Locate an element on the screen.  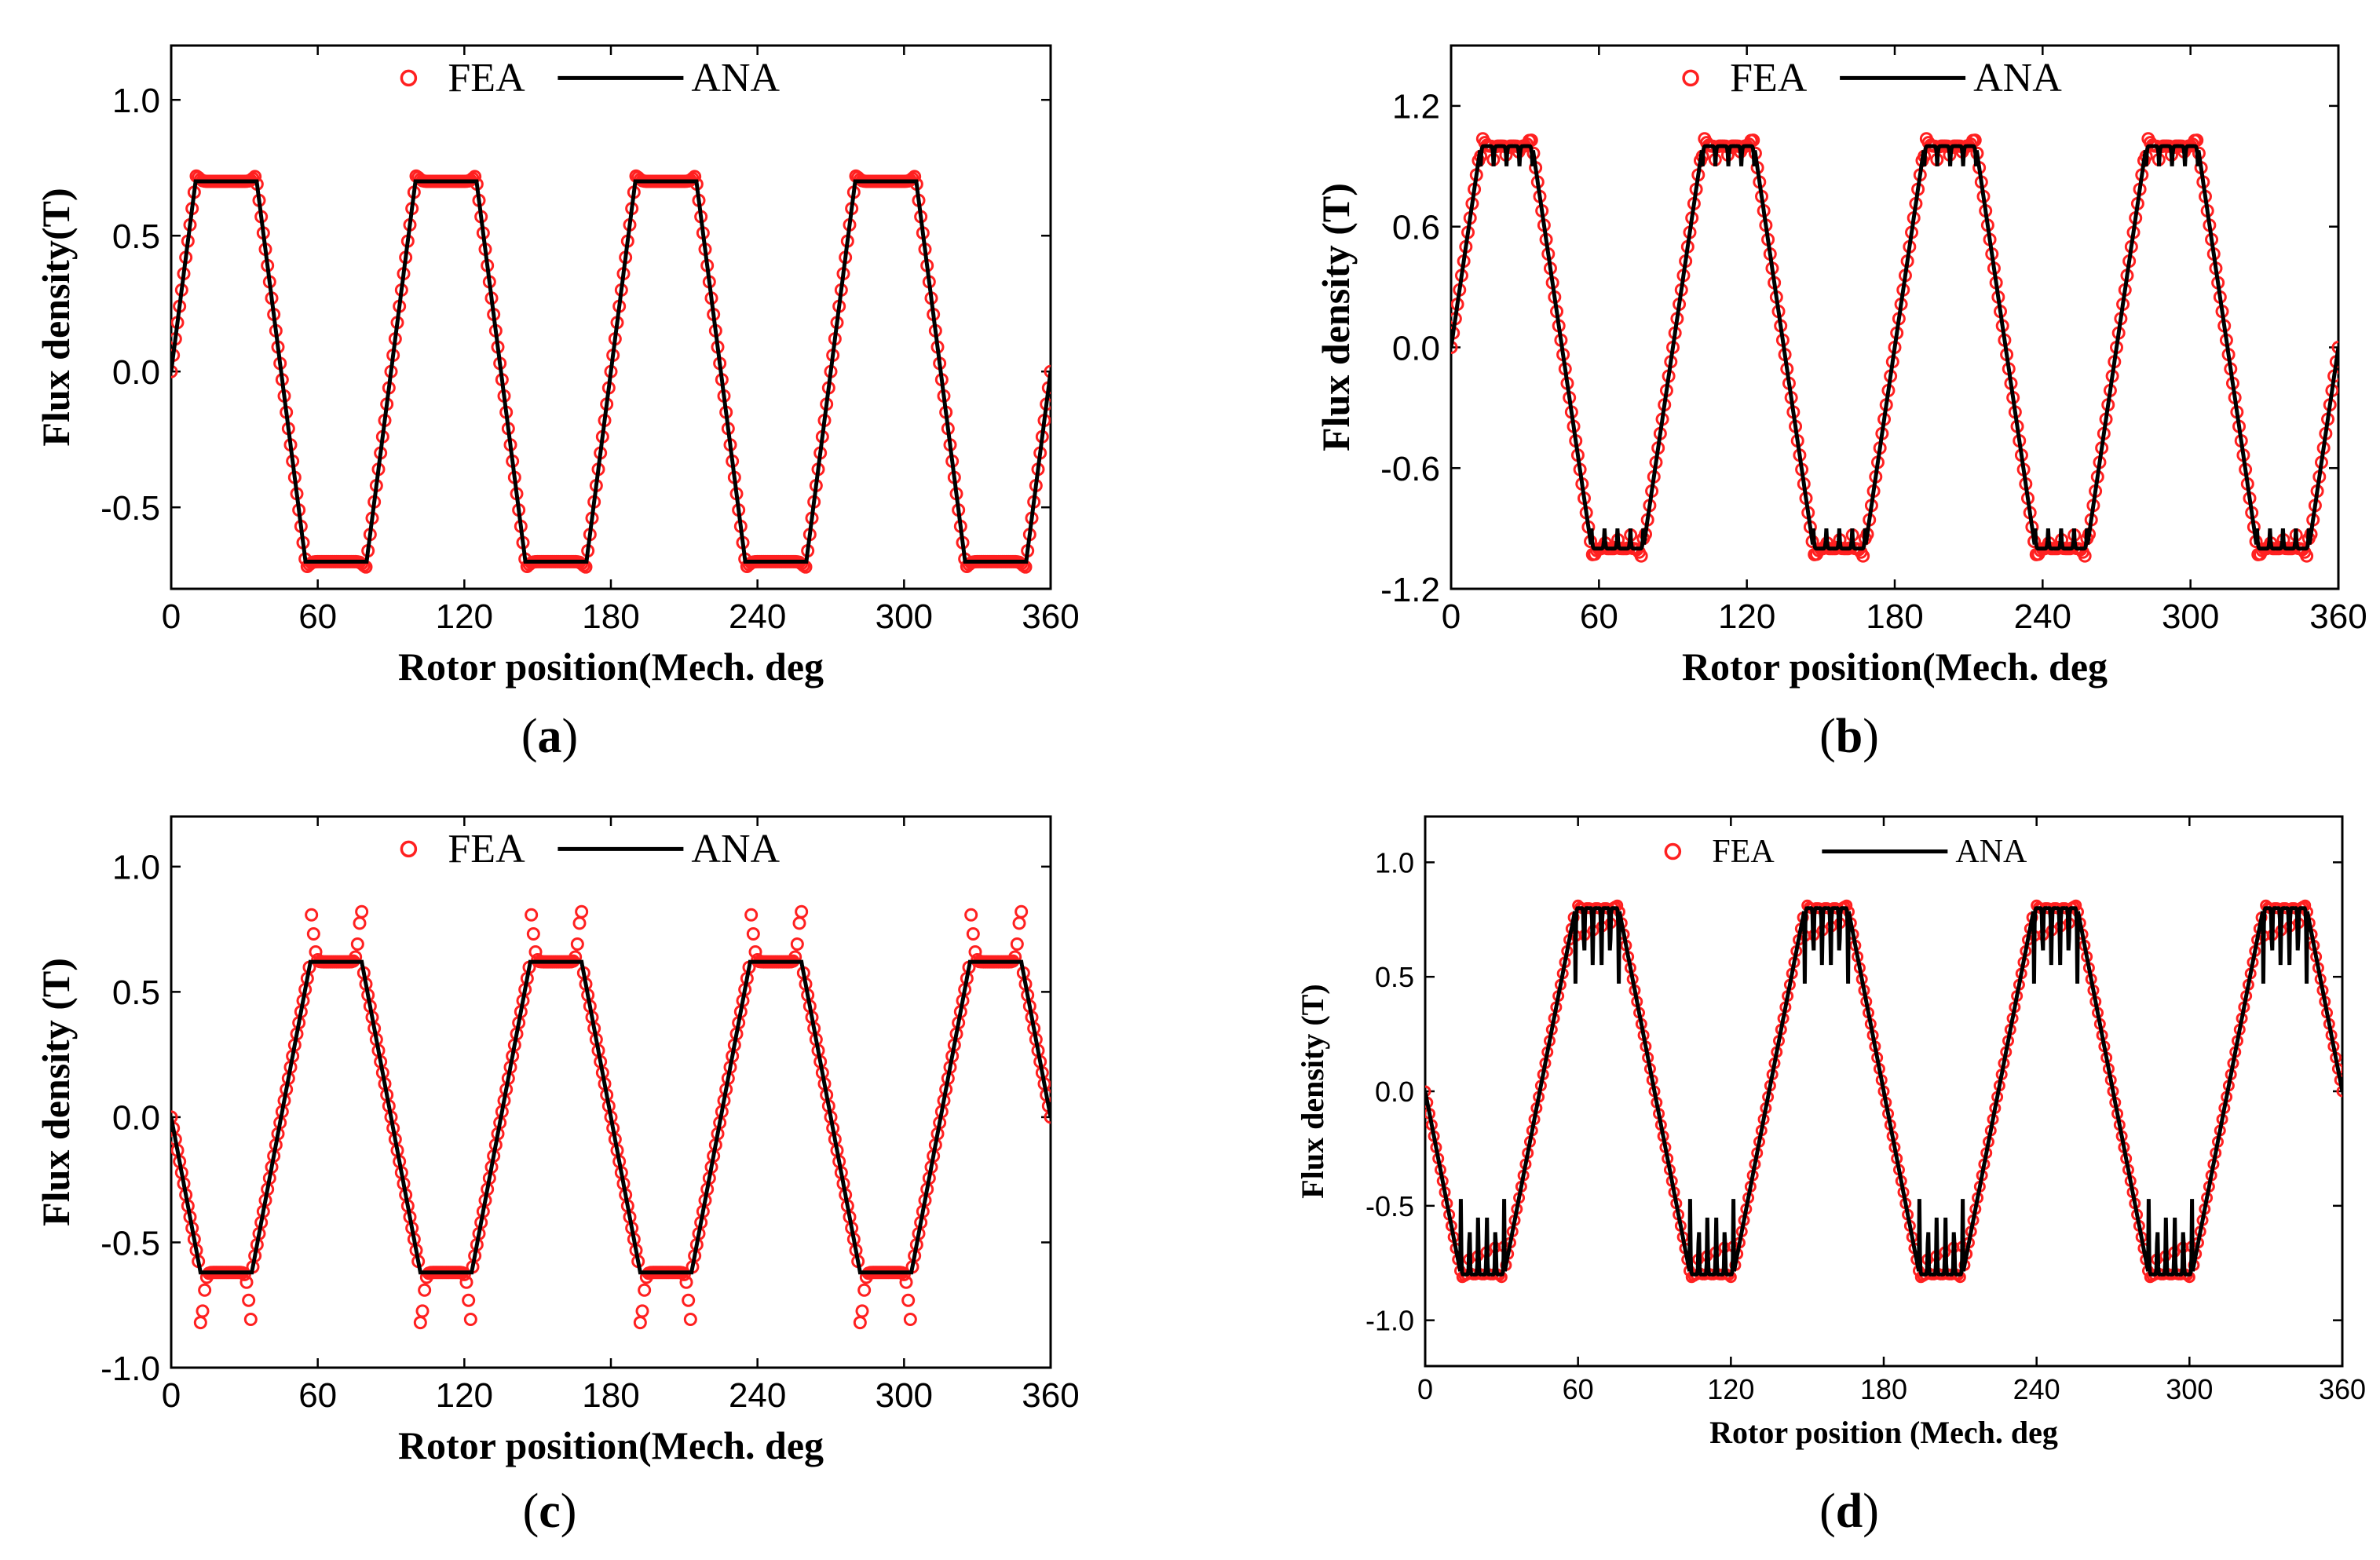
panel-caption-letter: b is located at coordinates (1849, 736).